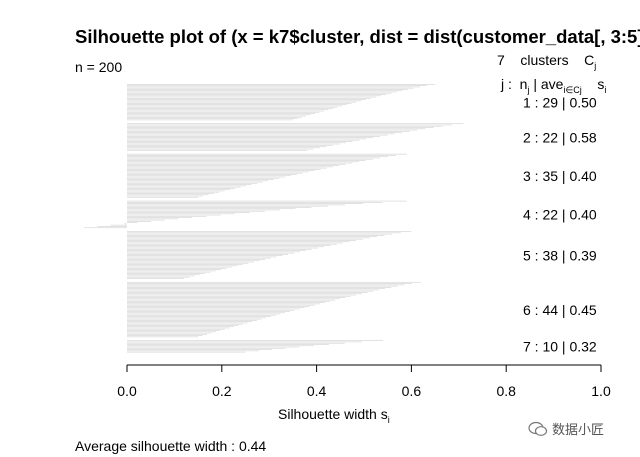  What do you see at coordinates (171, 446) in the screenshot?
I see `average-silhouette-label: Average silhouette width : 0.44` at bounding box center [171, 446].